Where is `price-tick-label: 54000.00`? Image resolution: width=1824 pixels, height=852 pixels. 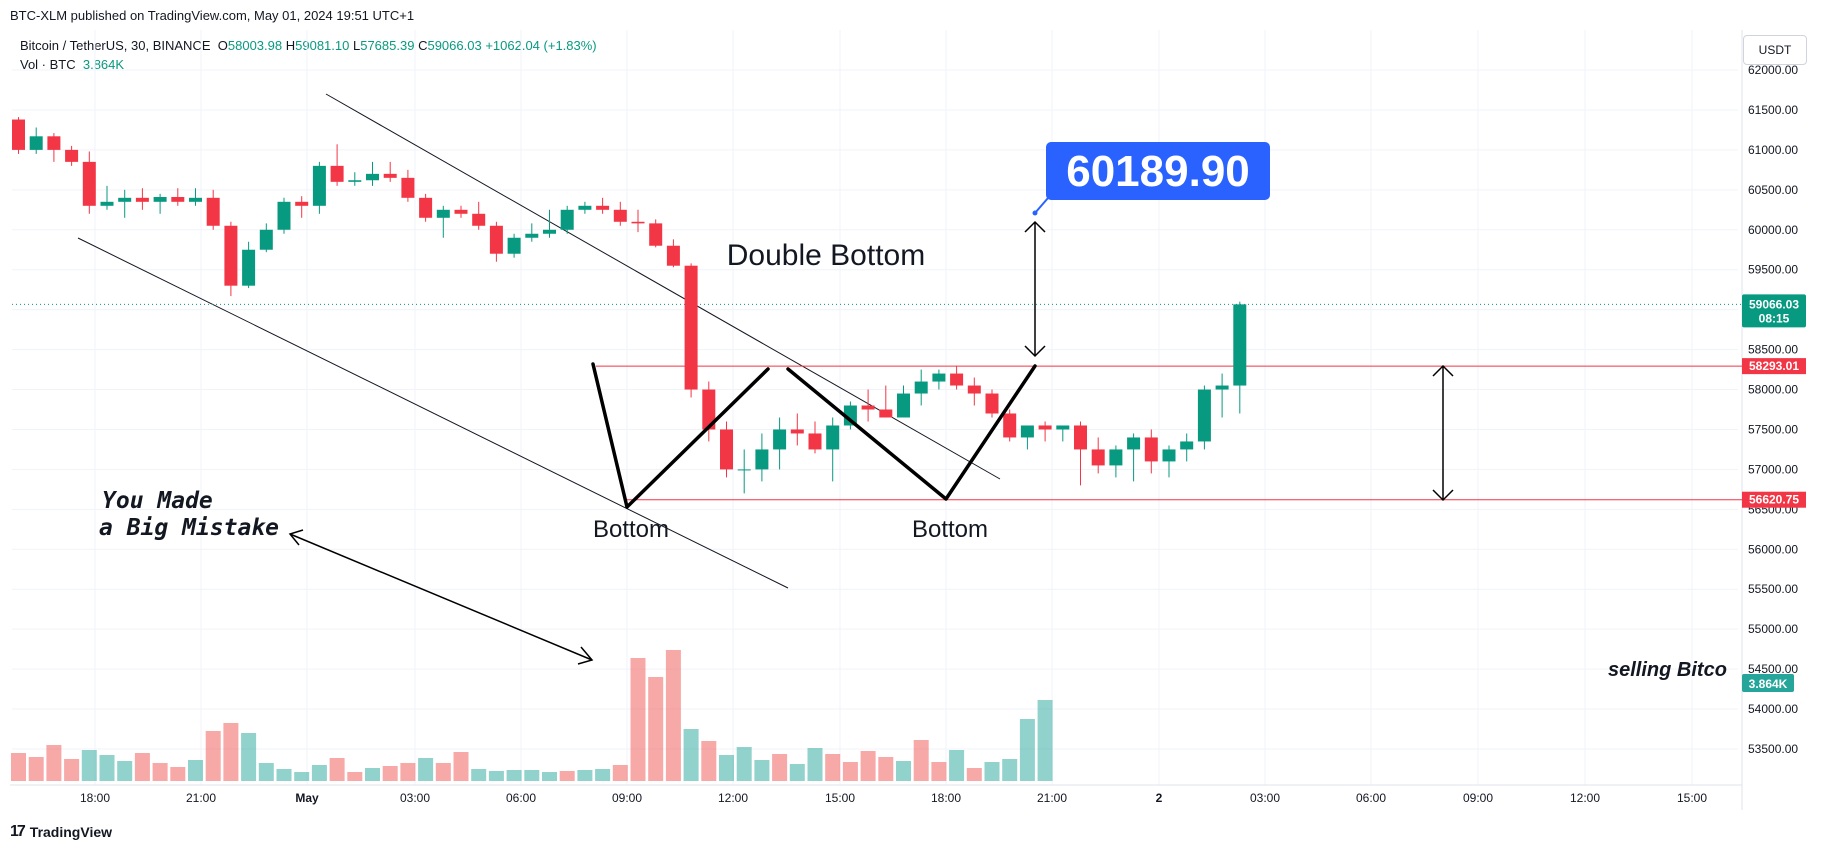
price-tick-label: 54000.00 is located at coordinates (1773, 709).